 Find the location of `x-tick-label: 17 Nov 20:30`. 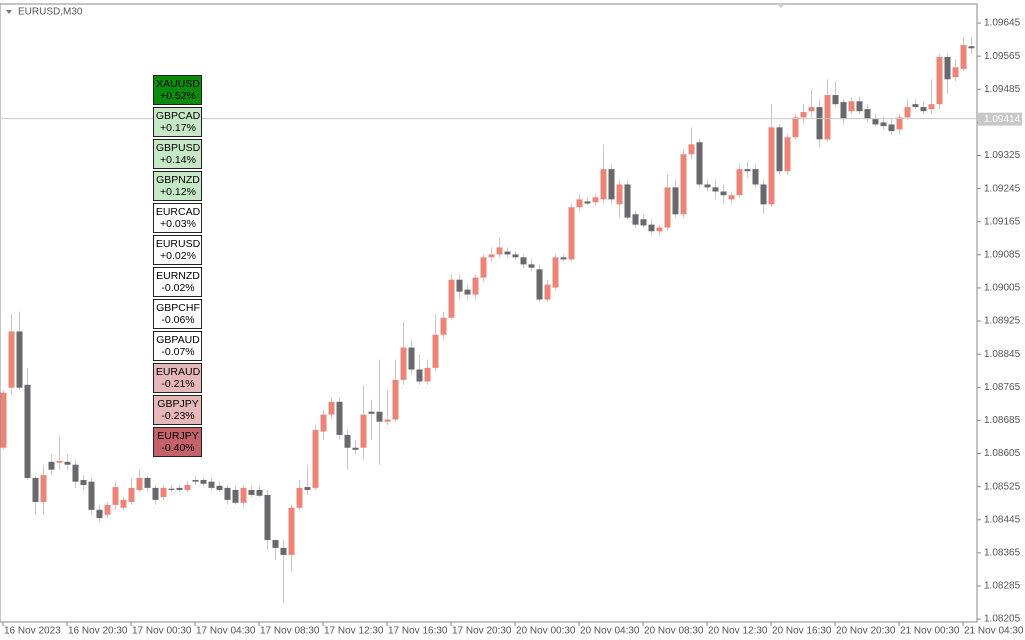

x-tick-label: 17 Nov 20:30 is located at coordinates (482, 631).